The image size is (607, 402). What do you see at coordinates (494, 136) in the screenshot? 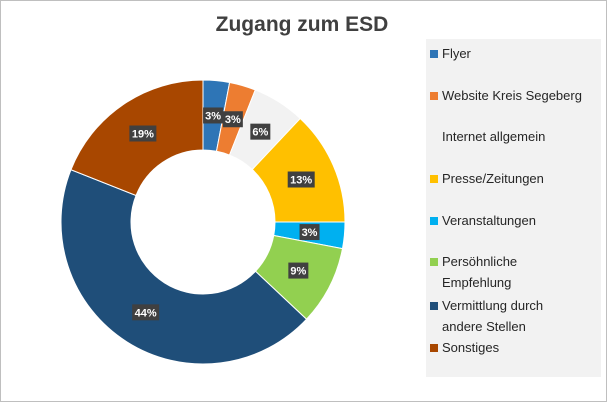
I see `legend-label: Internet allgemein` at bounding box center [494, 136].